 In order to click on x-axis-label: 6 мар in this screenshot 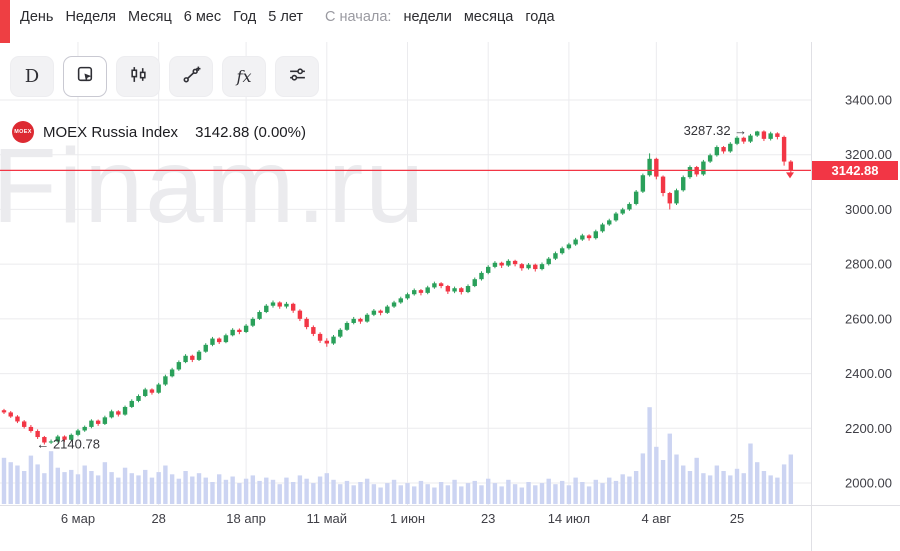, I will do `click(78, 518)`.